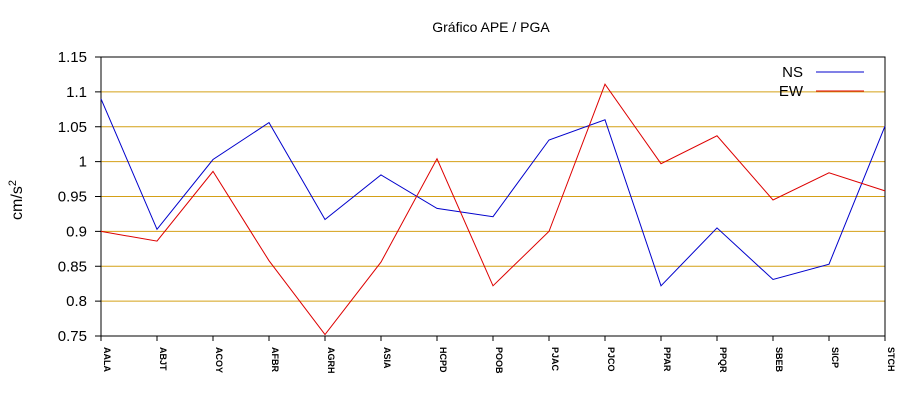 The image size is (920, 400). I want to click on x-tick-label: PJAC, so click(555, 359).